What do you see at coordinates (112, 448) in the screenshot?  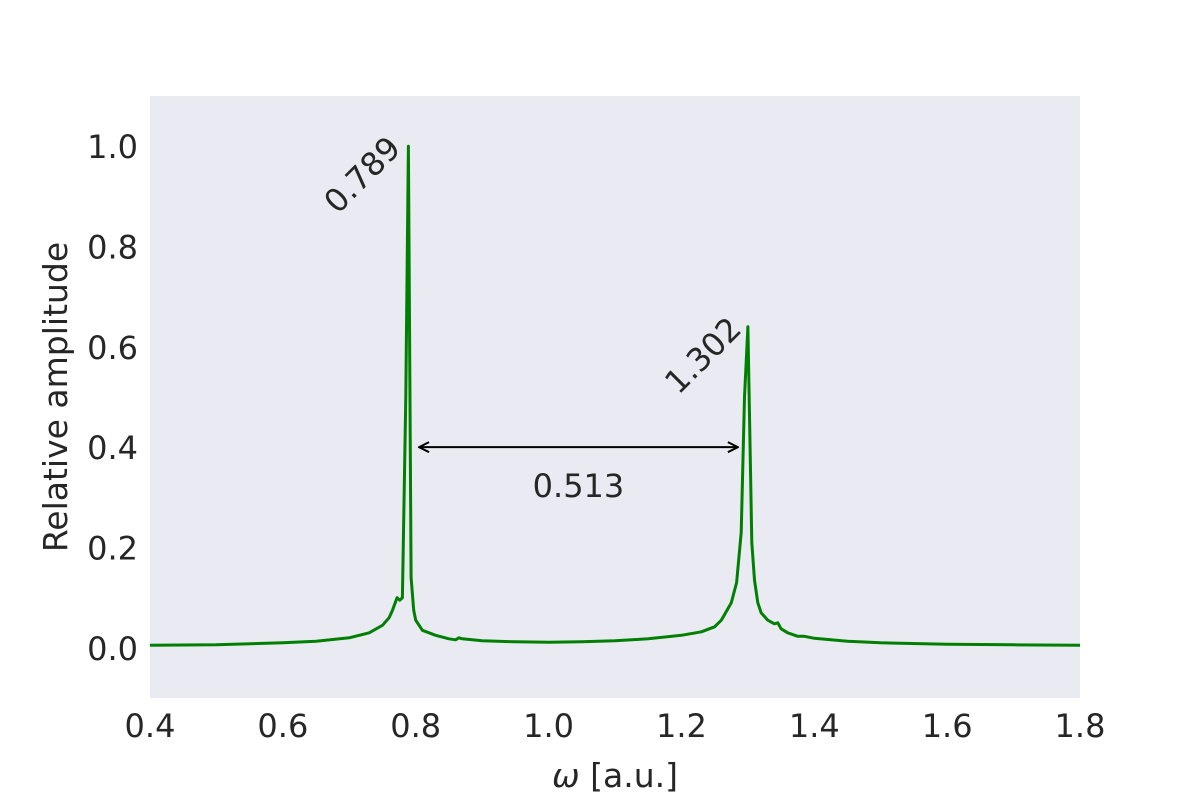 I see `y-tick-label: 0.4` at bounding box center [112, 448].